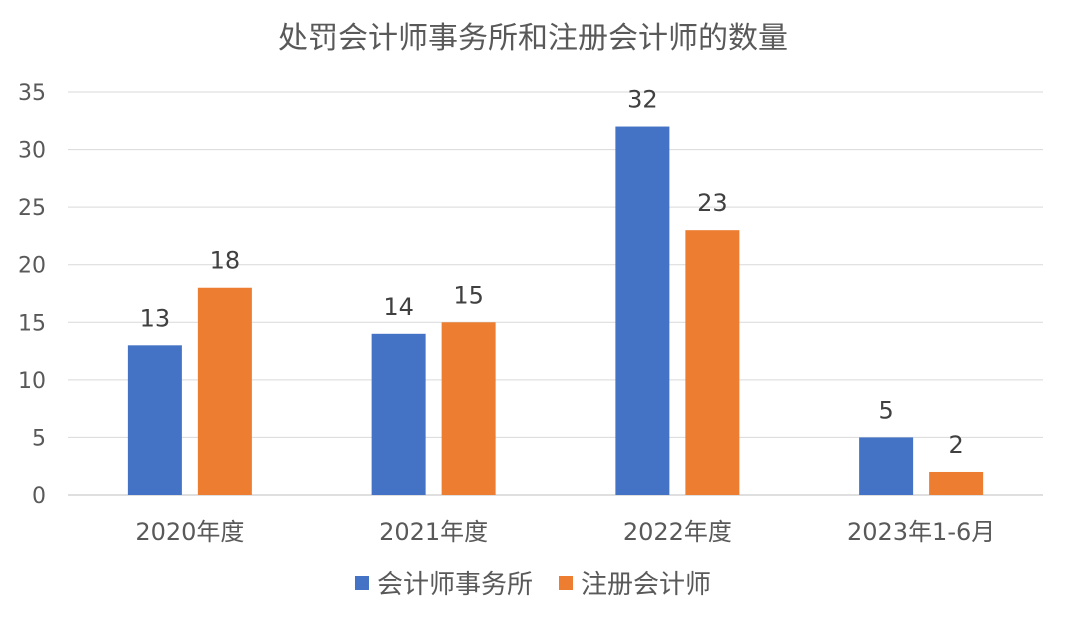 This screenshot has width=1066, height=624. Describe the element at coordinates (225, 261) in the screenshot. I see `data-label: 18` at that location.